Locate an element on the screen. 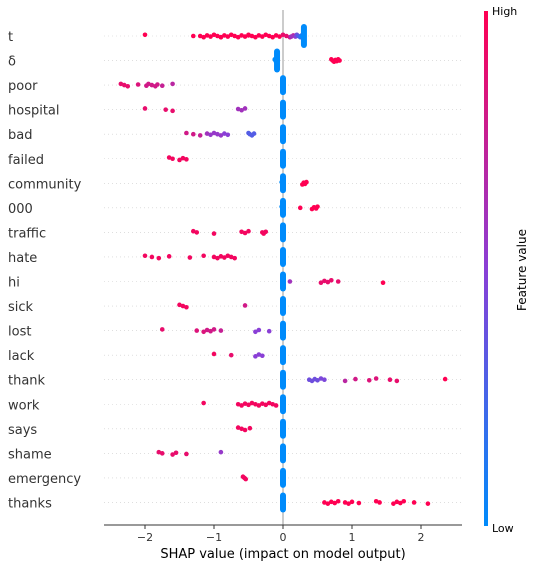  x-tick-label: −2 is located at coordinates (145, 537).